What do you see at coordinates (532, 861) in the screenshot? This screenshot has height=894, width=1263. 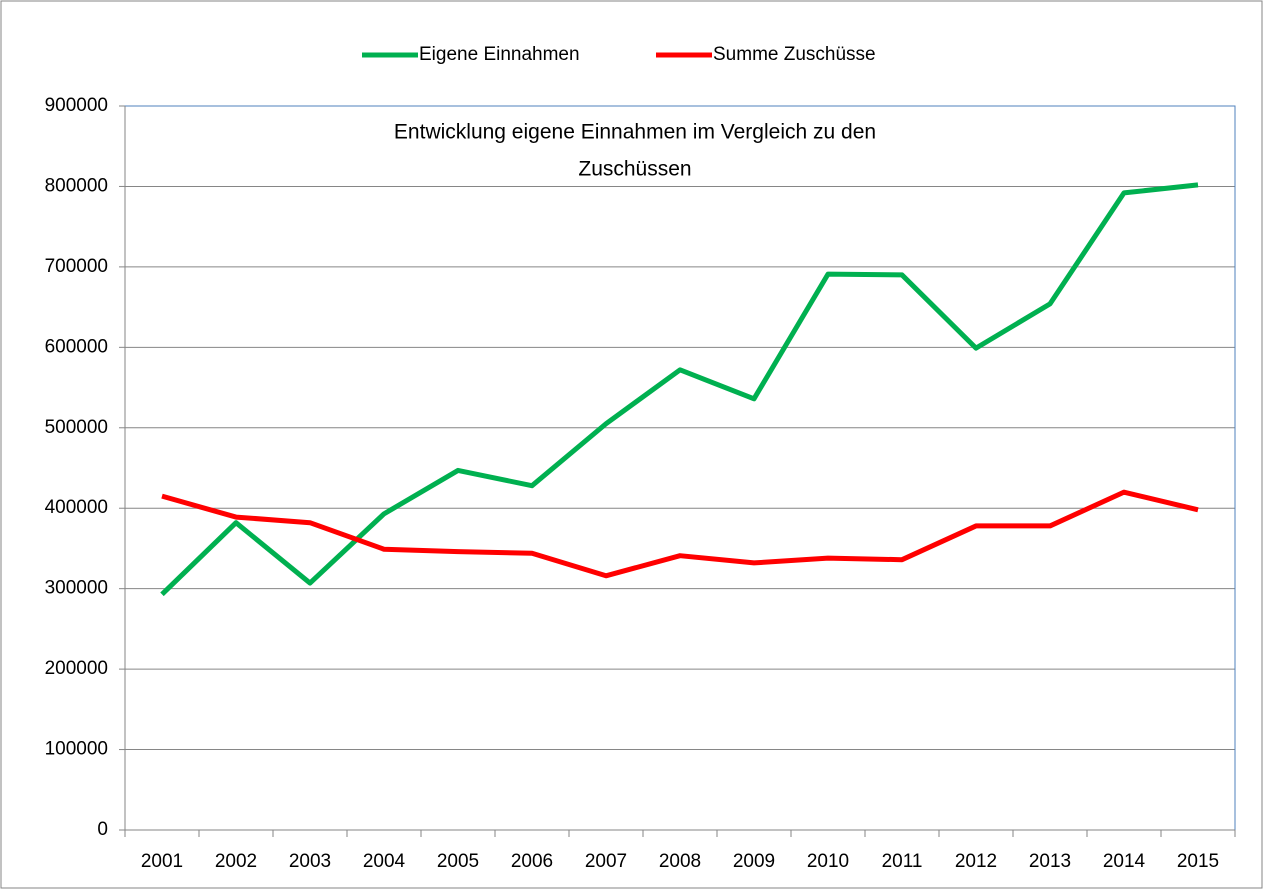 I see `x-tick-label: 2006` at bounding box center [532, 861].